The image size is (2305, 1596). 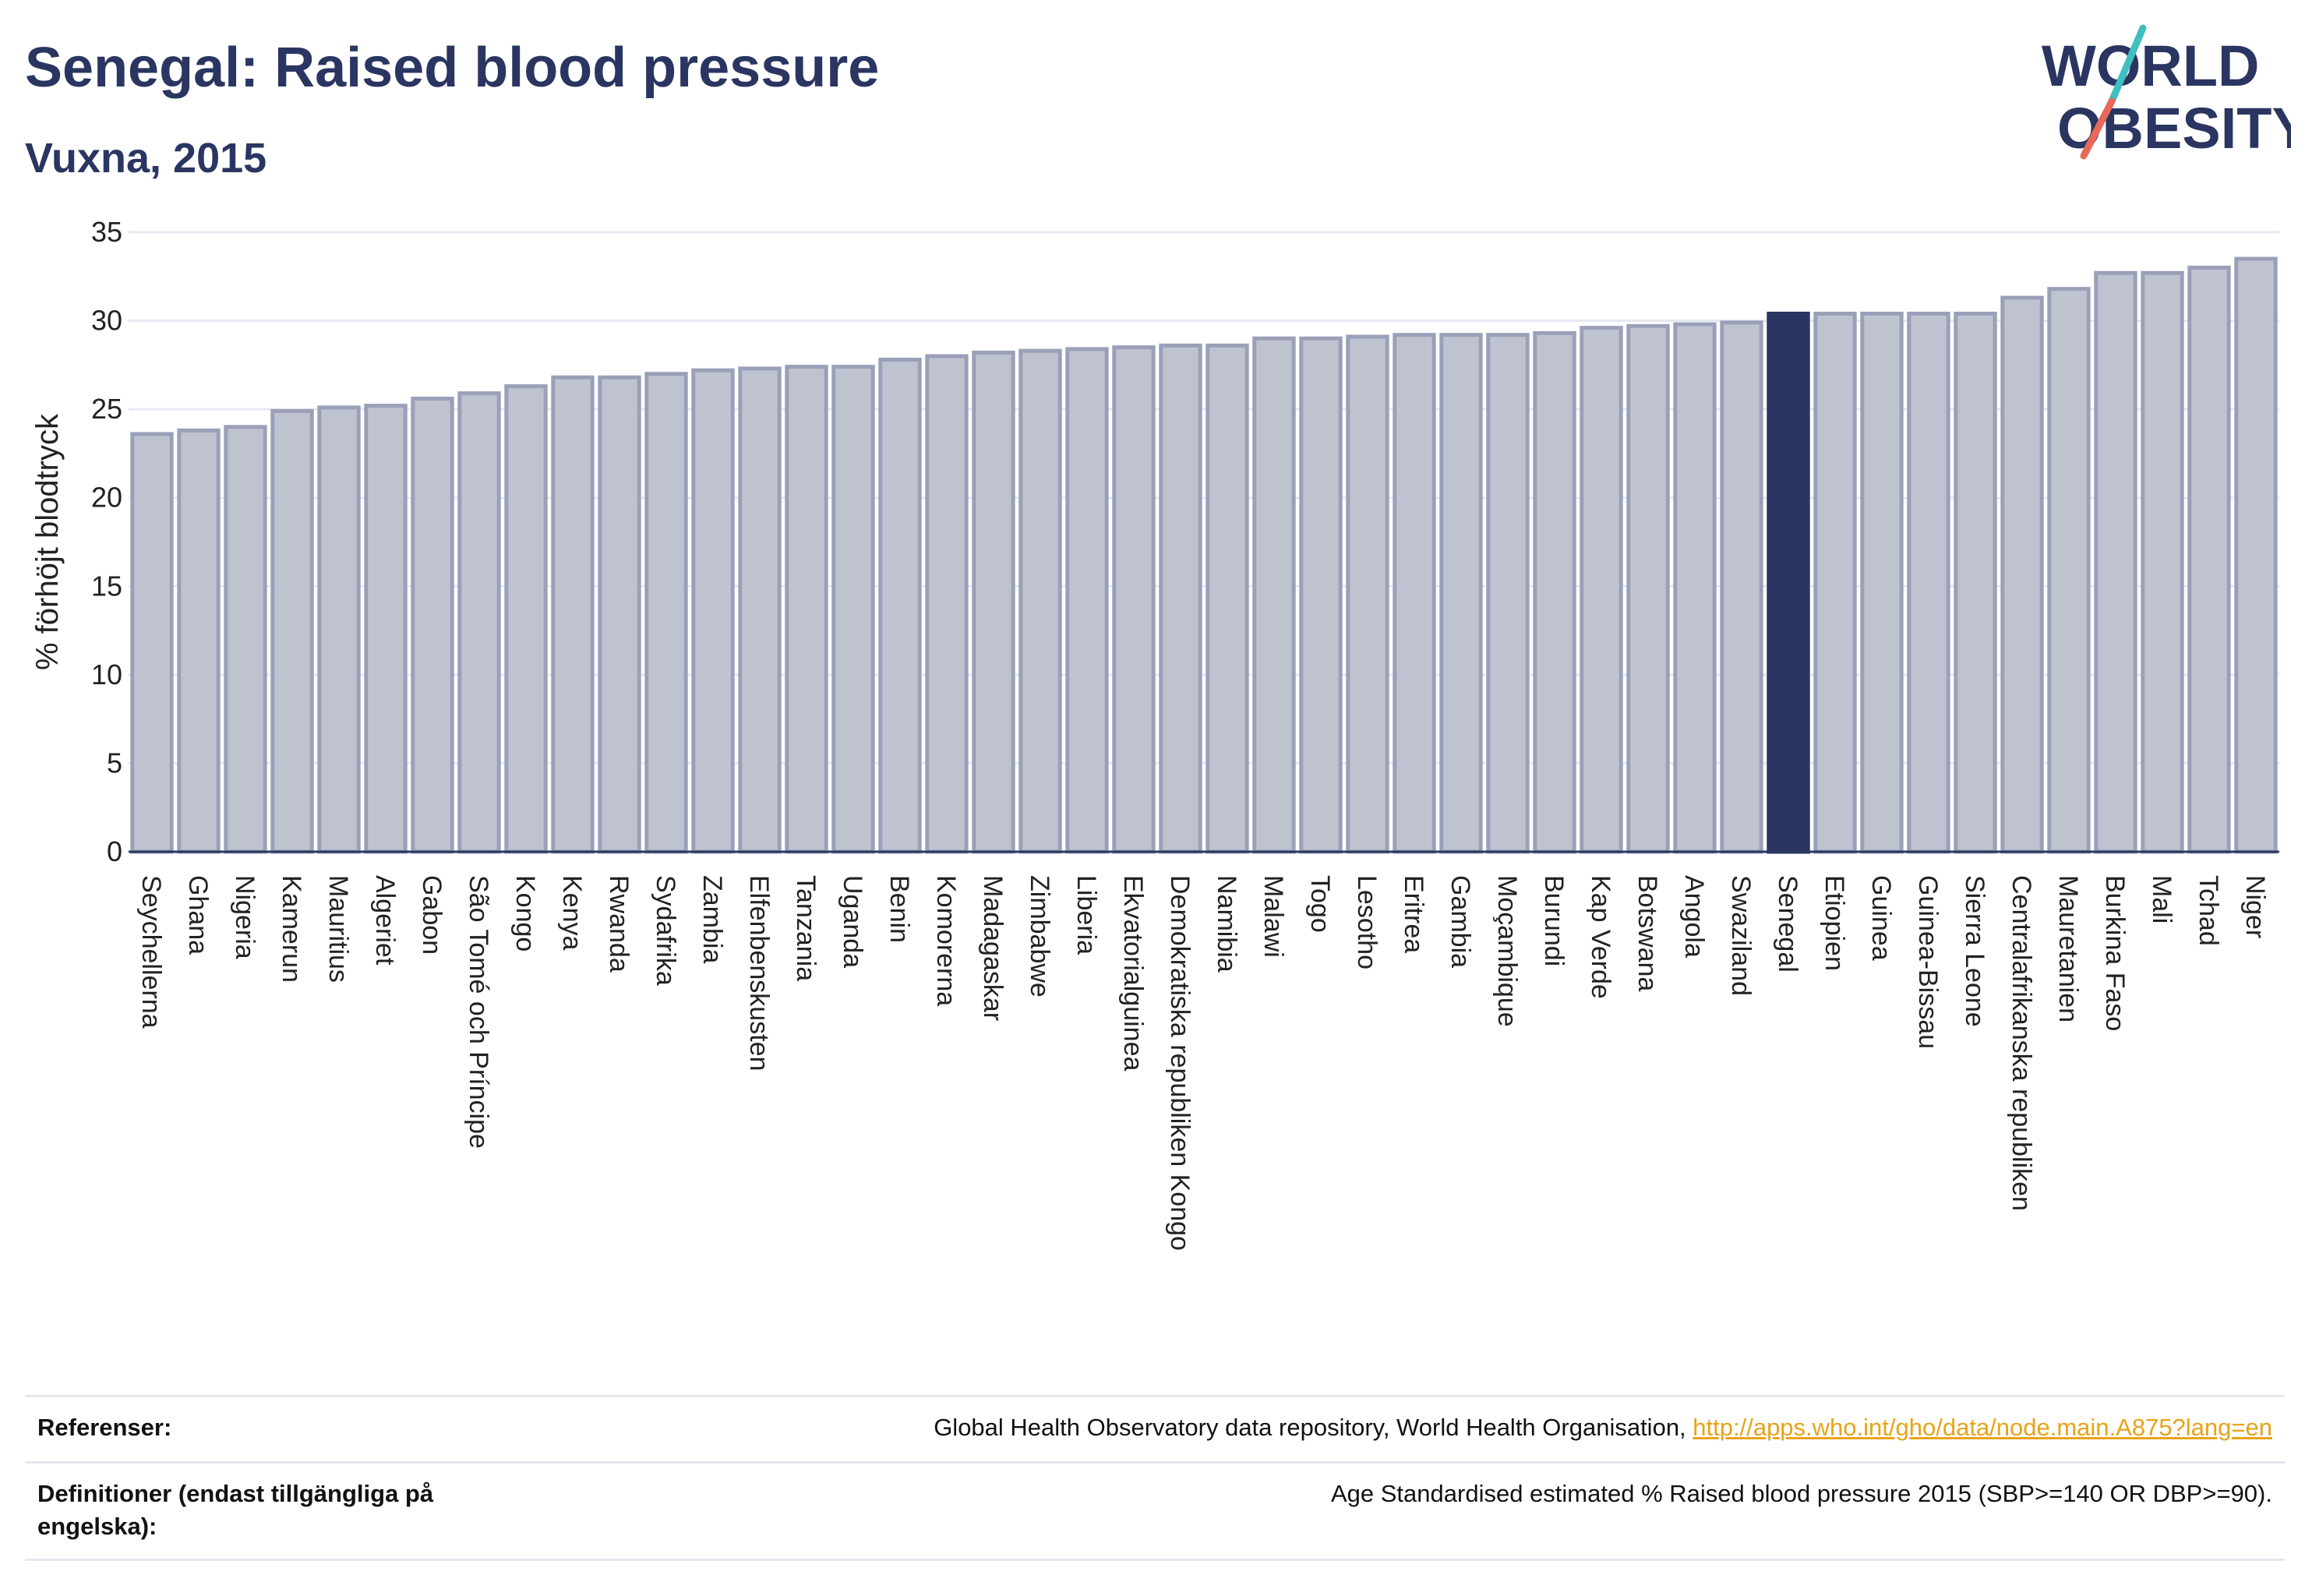 I want to click on x-tick-label: Benin, so click(x=899, y=909).